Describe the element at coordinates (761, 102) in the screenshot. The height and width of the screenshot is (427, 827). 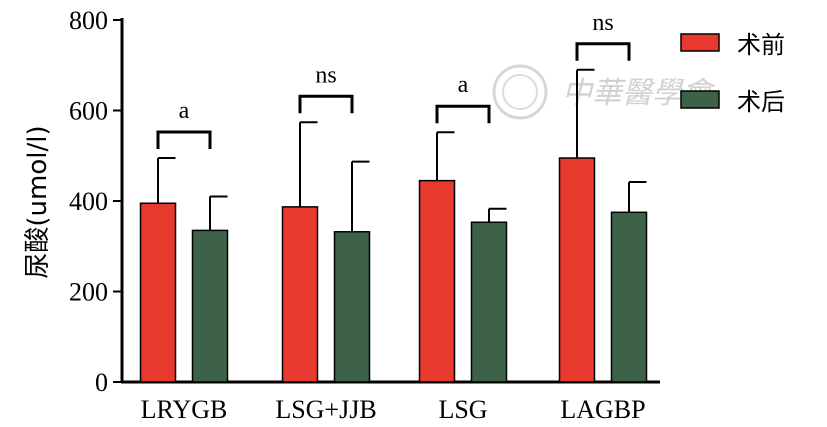
I see `legend-label: 术后` at that location.